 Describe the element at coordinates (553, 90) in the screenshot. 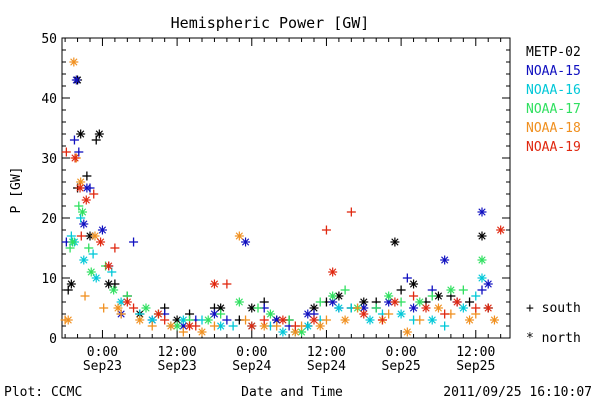

I see `legend-series-label: NOAA-16` at that location.